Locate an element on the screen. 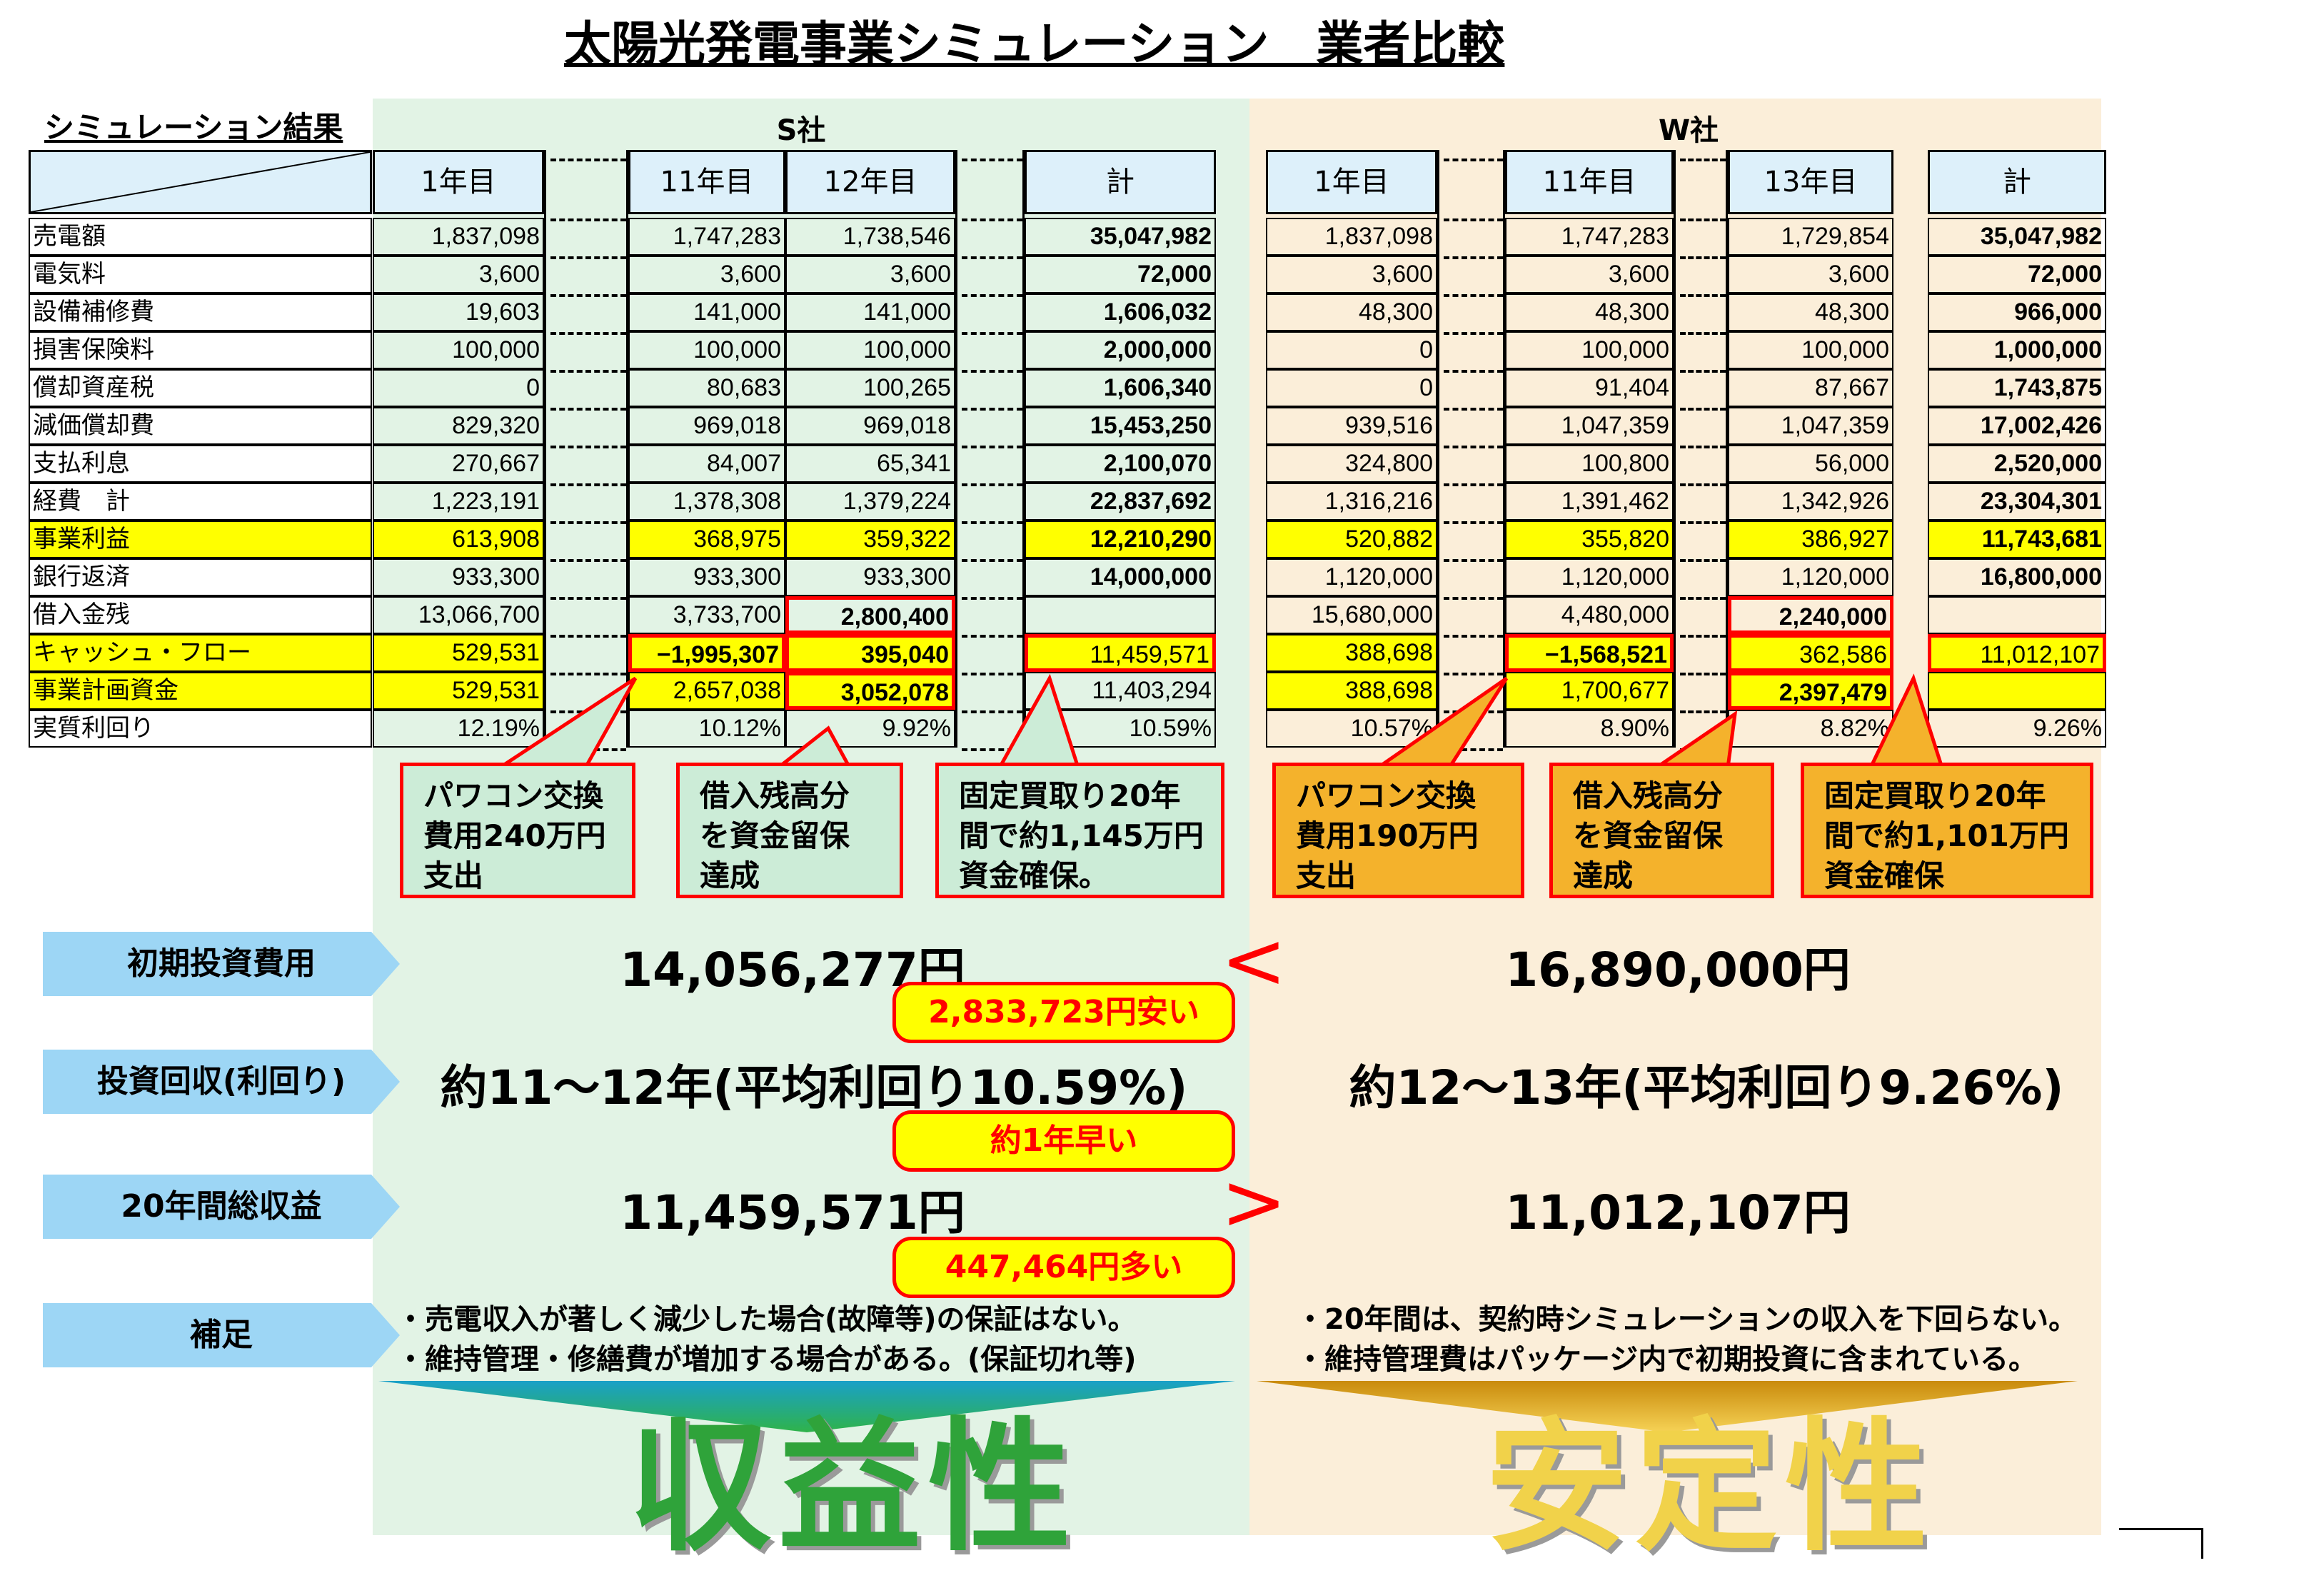 This screenshot has width=2324, height=1578. compare-less-than: < is located at coordinates (1254, 961).